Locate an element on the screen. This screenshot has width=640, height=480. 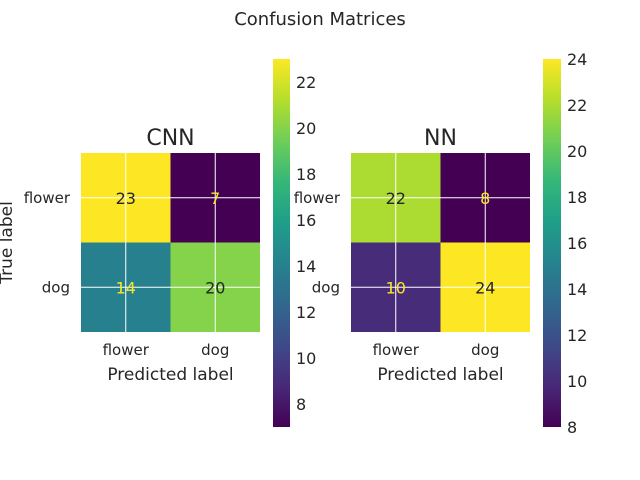
colorbar: 8 10 12 14 16 18 20 22 is located at coordinates (294, 243).